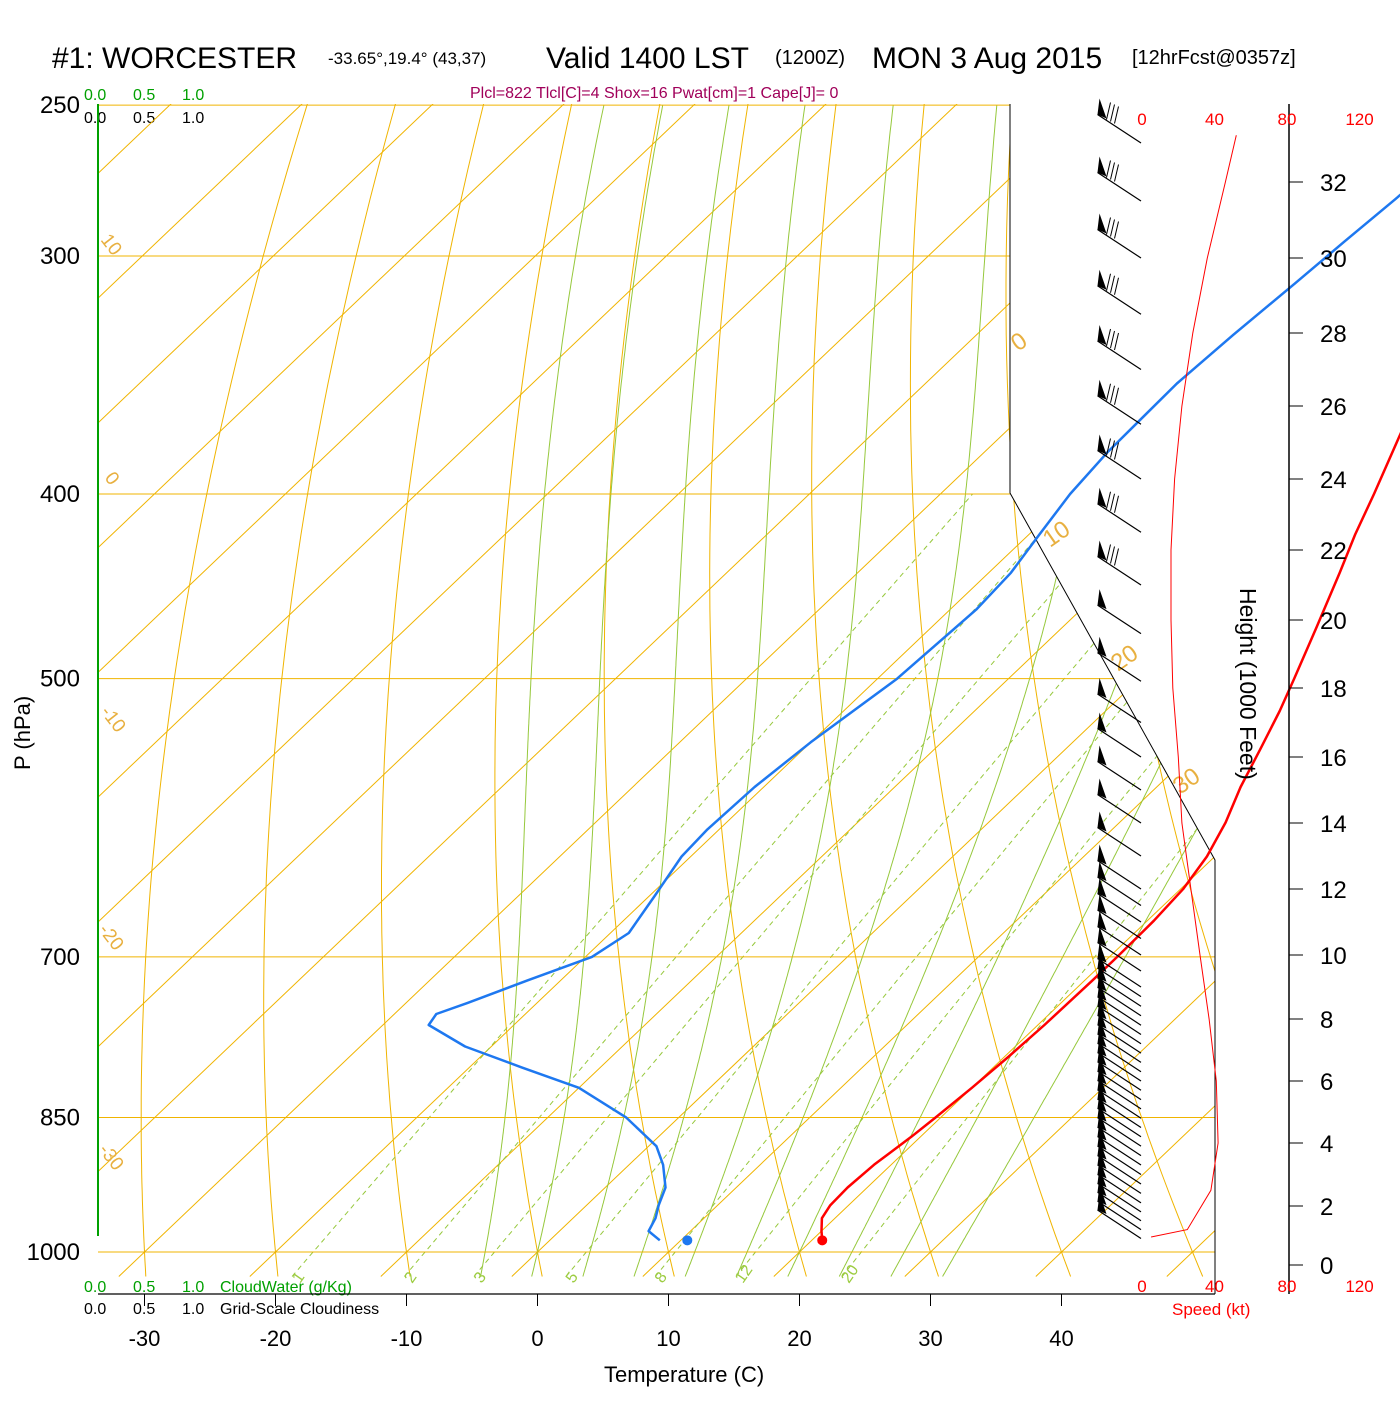  What do you see at coordinates (111, 478) in the screenshot?
I see `isotherm-label: 0` at bounding box center [111, 478].